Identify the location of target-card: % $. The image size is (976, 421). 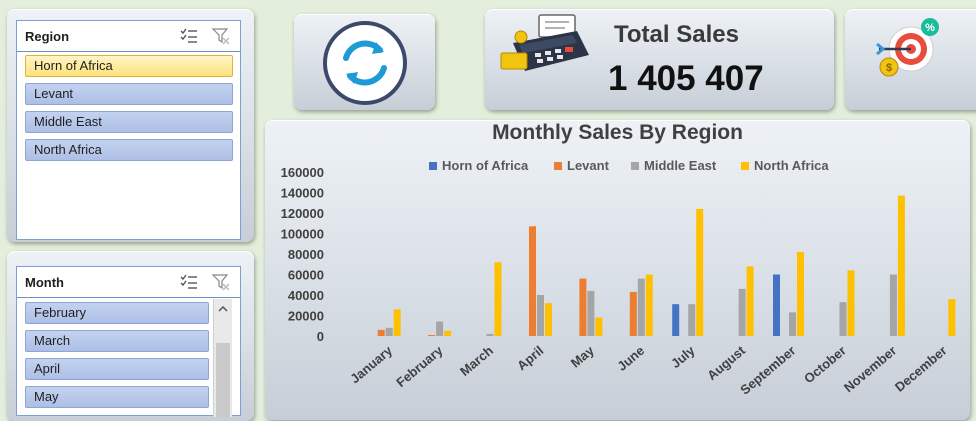
(910, 59).